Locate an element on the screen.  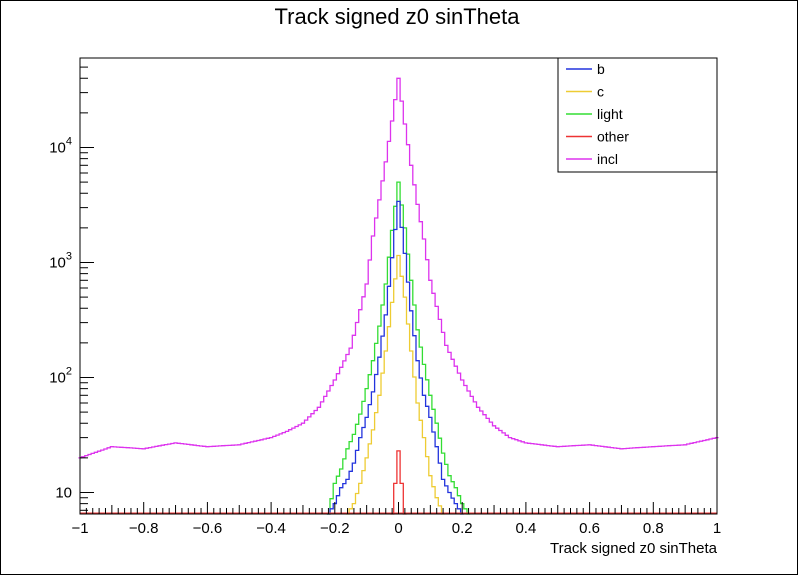
x-axis: −1 −0.8 −0.6 −0.4 −0.2 0 0.2 0.4 0.6 0.8 1 is located at coordinates (396, 519).